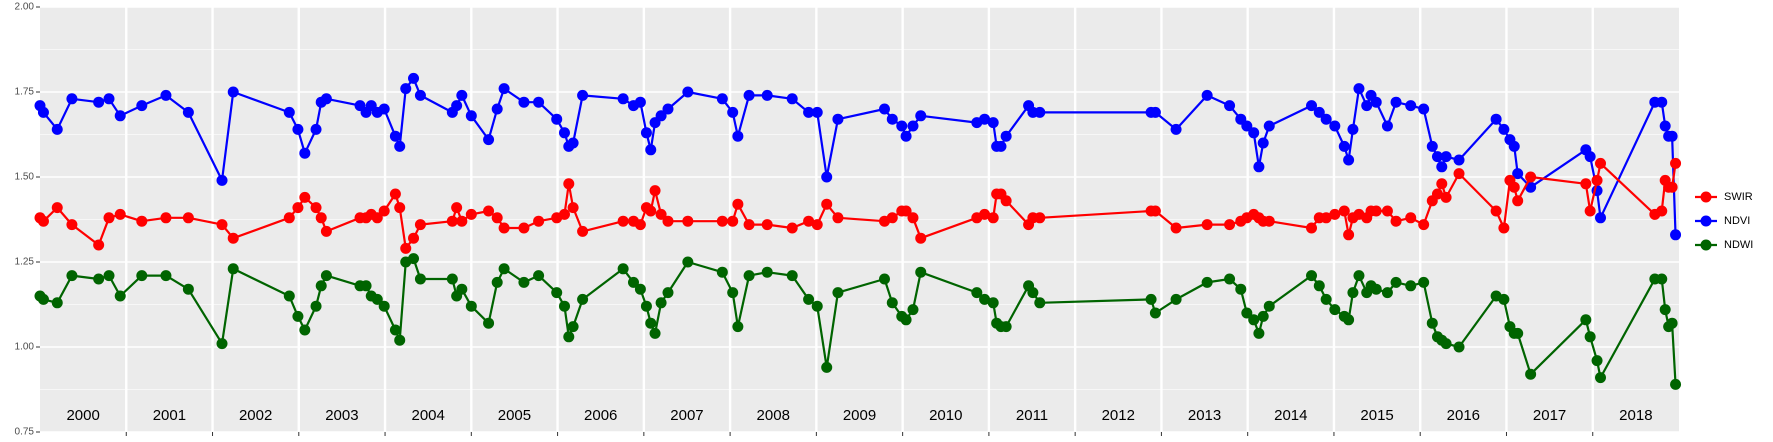 The image size is (1773, 442). What do you see at coordinates (427, 415) in the screenshot?
I see `year-label: 2004` at bounding box center [427, 415].